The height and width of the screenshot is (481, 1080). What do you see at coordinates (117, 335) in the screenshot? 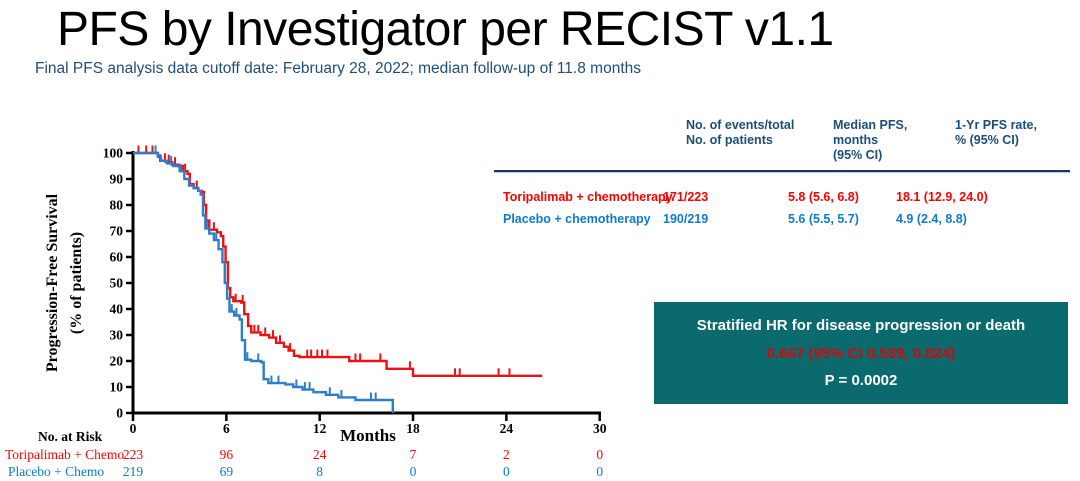
I see `y-tick-label: 30` at bounding box center [117, 335].